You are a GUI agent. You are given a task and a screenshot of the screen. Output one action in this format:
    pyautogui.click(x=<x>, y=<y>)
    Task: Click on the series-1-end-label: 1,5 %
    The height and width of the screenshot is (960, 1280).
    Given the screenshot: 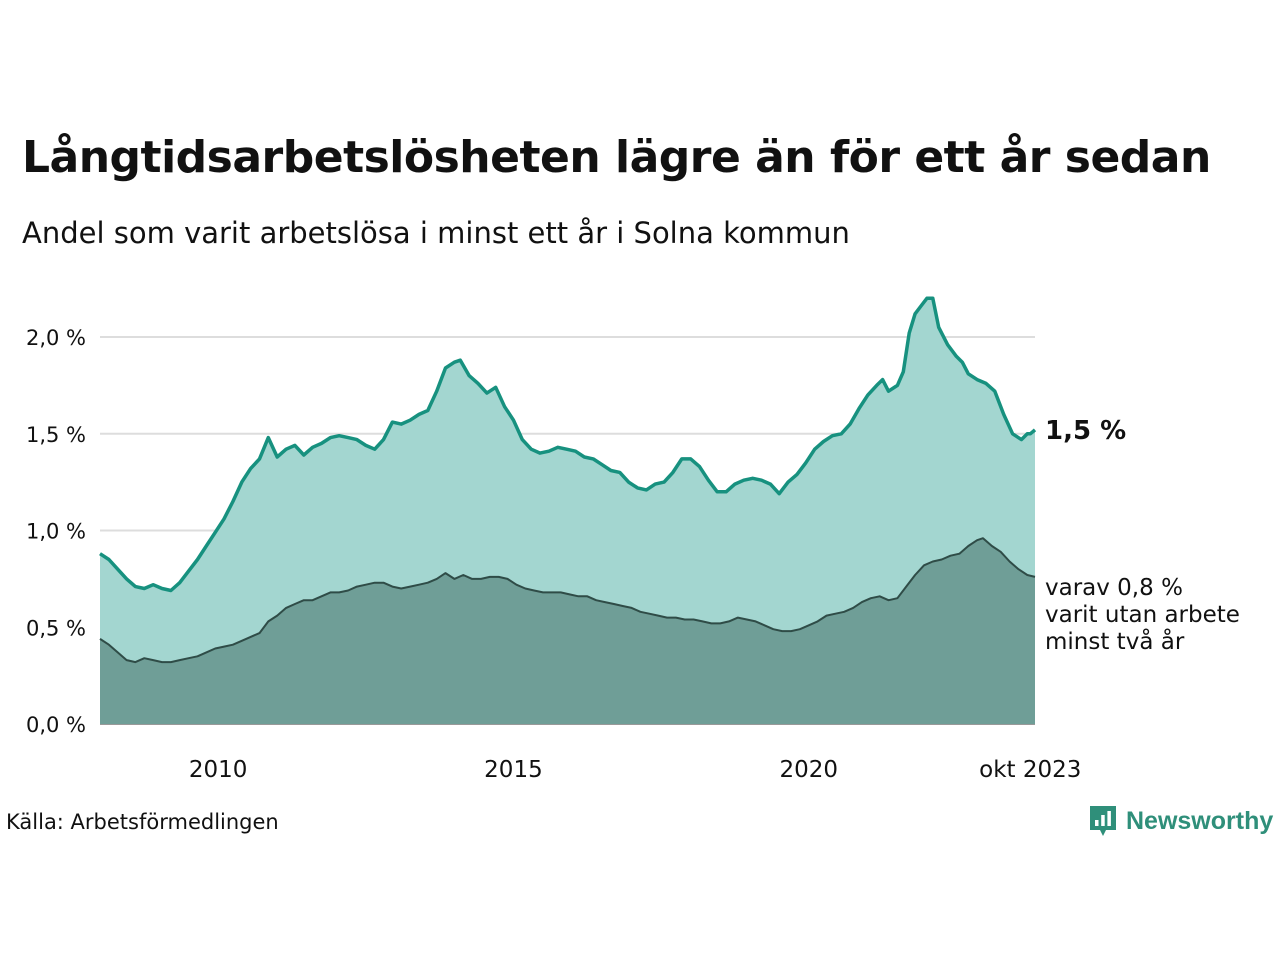 What is the action you would take?
    pyautogui.click(x=1085, y=431)
    